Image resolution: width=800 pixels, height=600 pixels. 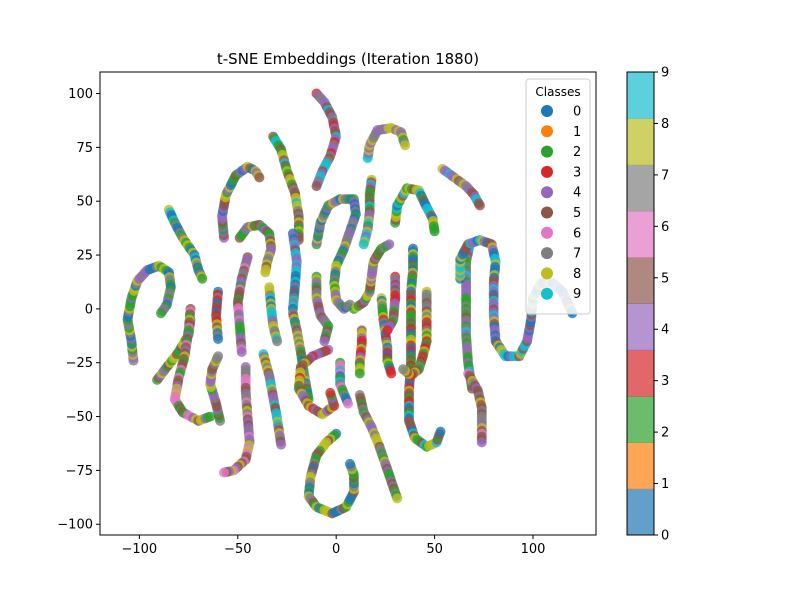 What do you see at coordinates (577, 233) in the screenshot?
I see `legend-label: 6` at bounding box center [577, 233].